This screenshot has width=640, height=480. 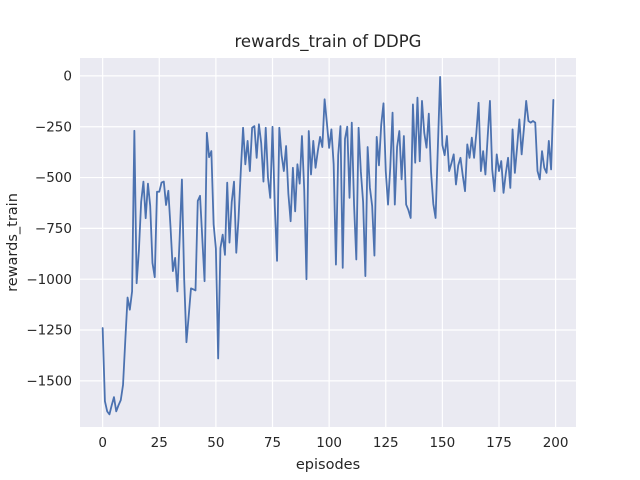 What do you see at coordinates (53, 229) in the screenshot?
I see `y-tick-label: −750` at bounding box center [53, 229].